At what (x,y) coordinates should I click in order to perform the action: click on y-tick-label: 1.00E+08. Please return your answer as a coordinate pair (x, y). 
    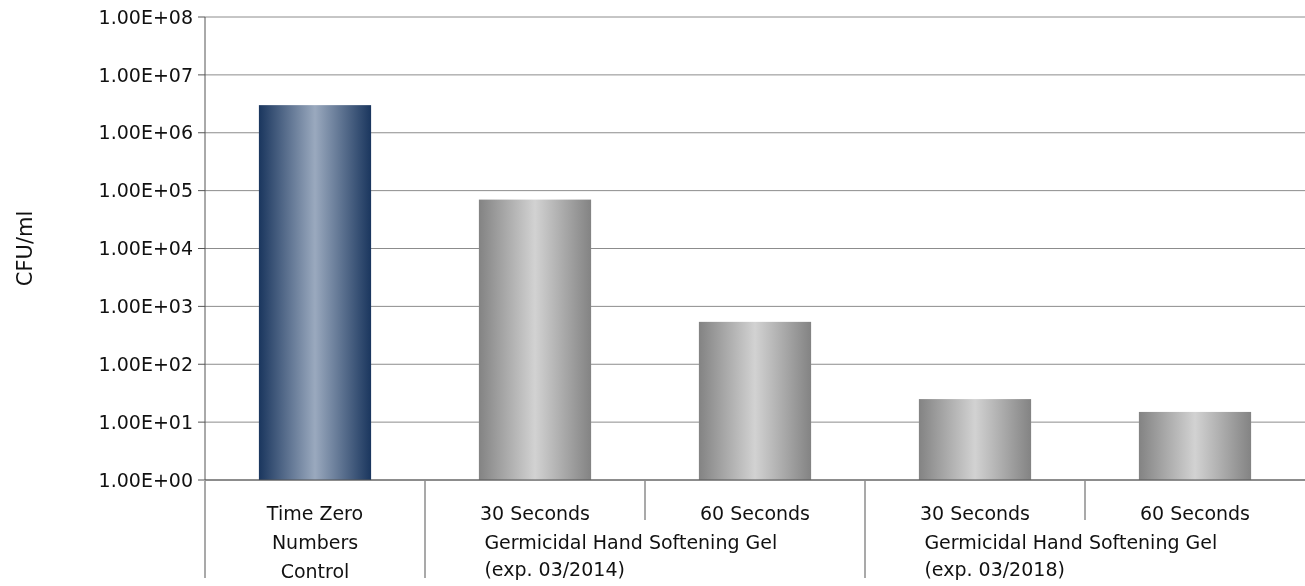
    Looking at the image, I should click on (145, 16).